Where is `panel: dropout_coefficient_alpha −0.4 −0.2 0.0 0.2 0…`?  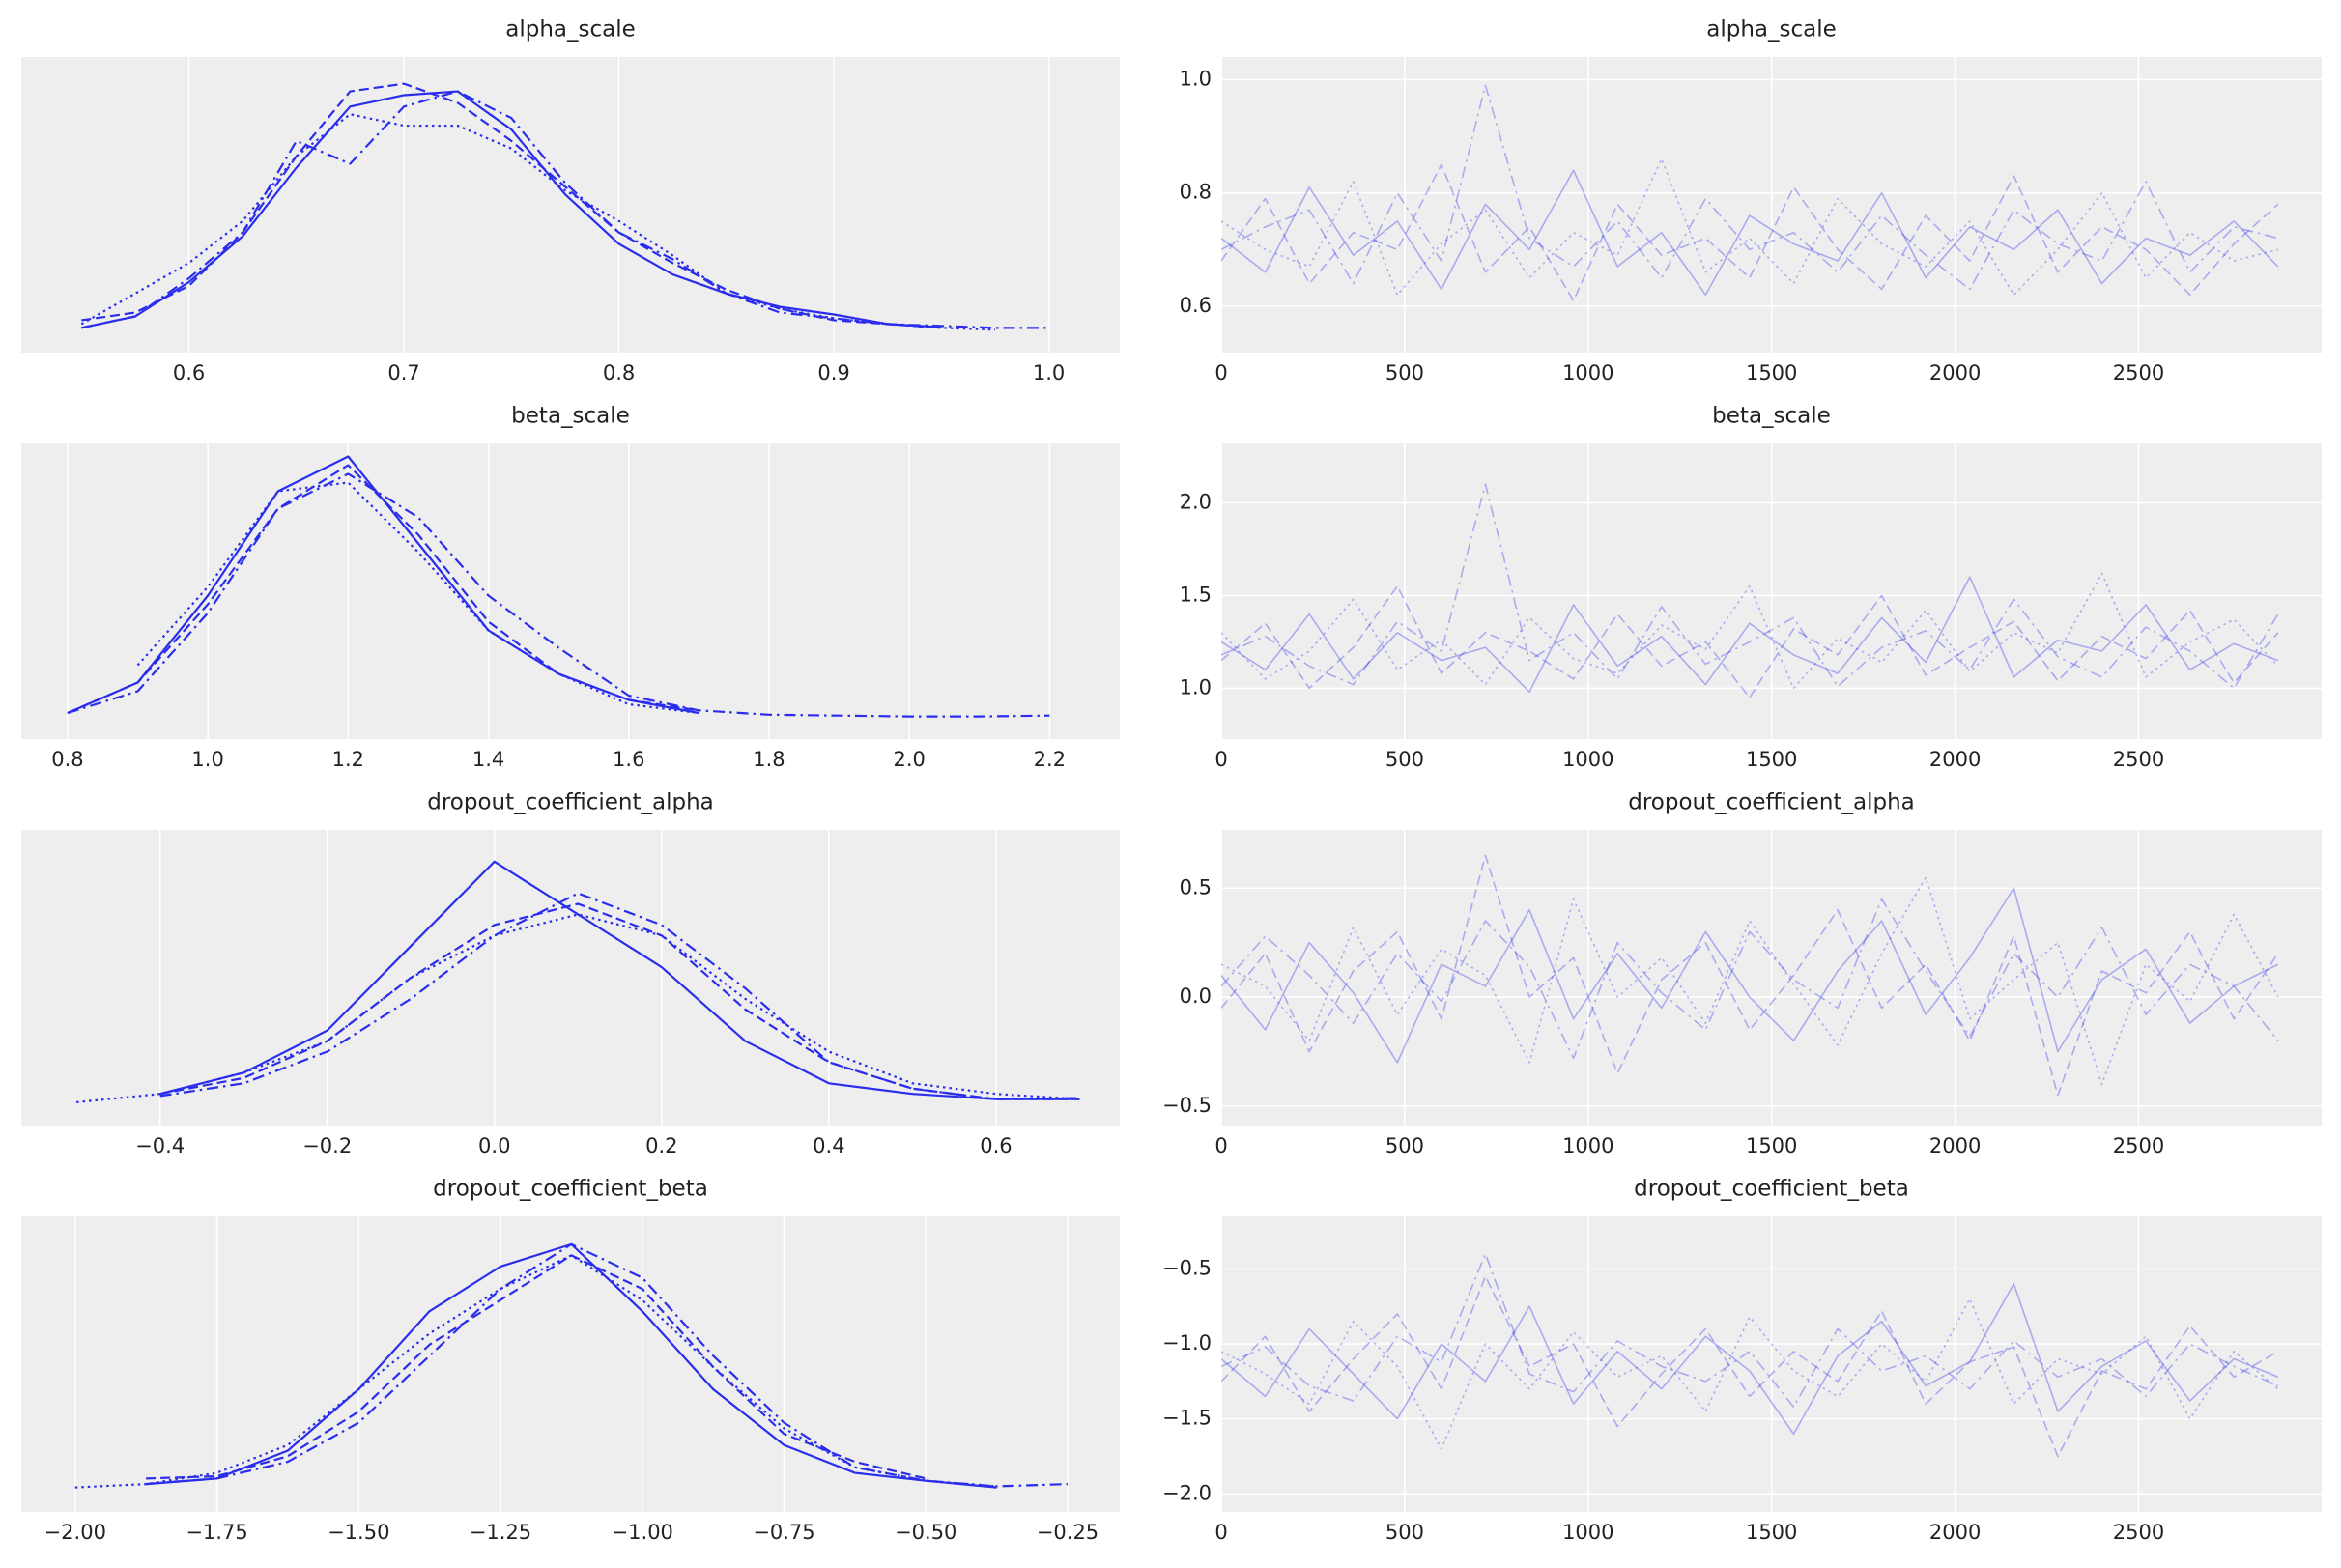 panel: dropout_coefficient_alpha −0.4 −0.2 0.0 0.2 0… is located at coordinates (570, 973).